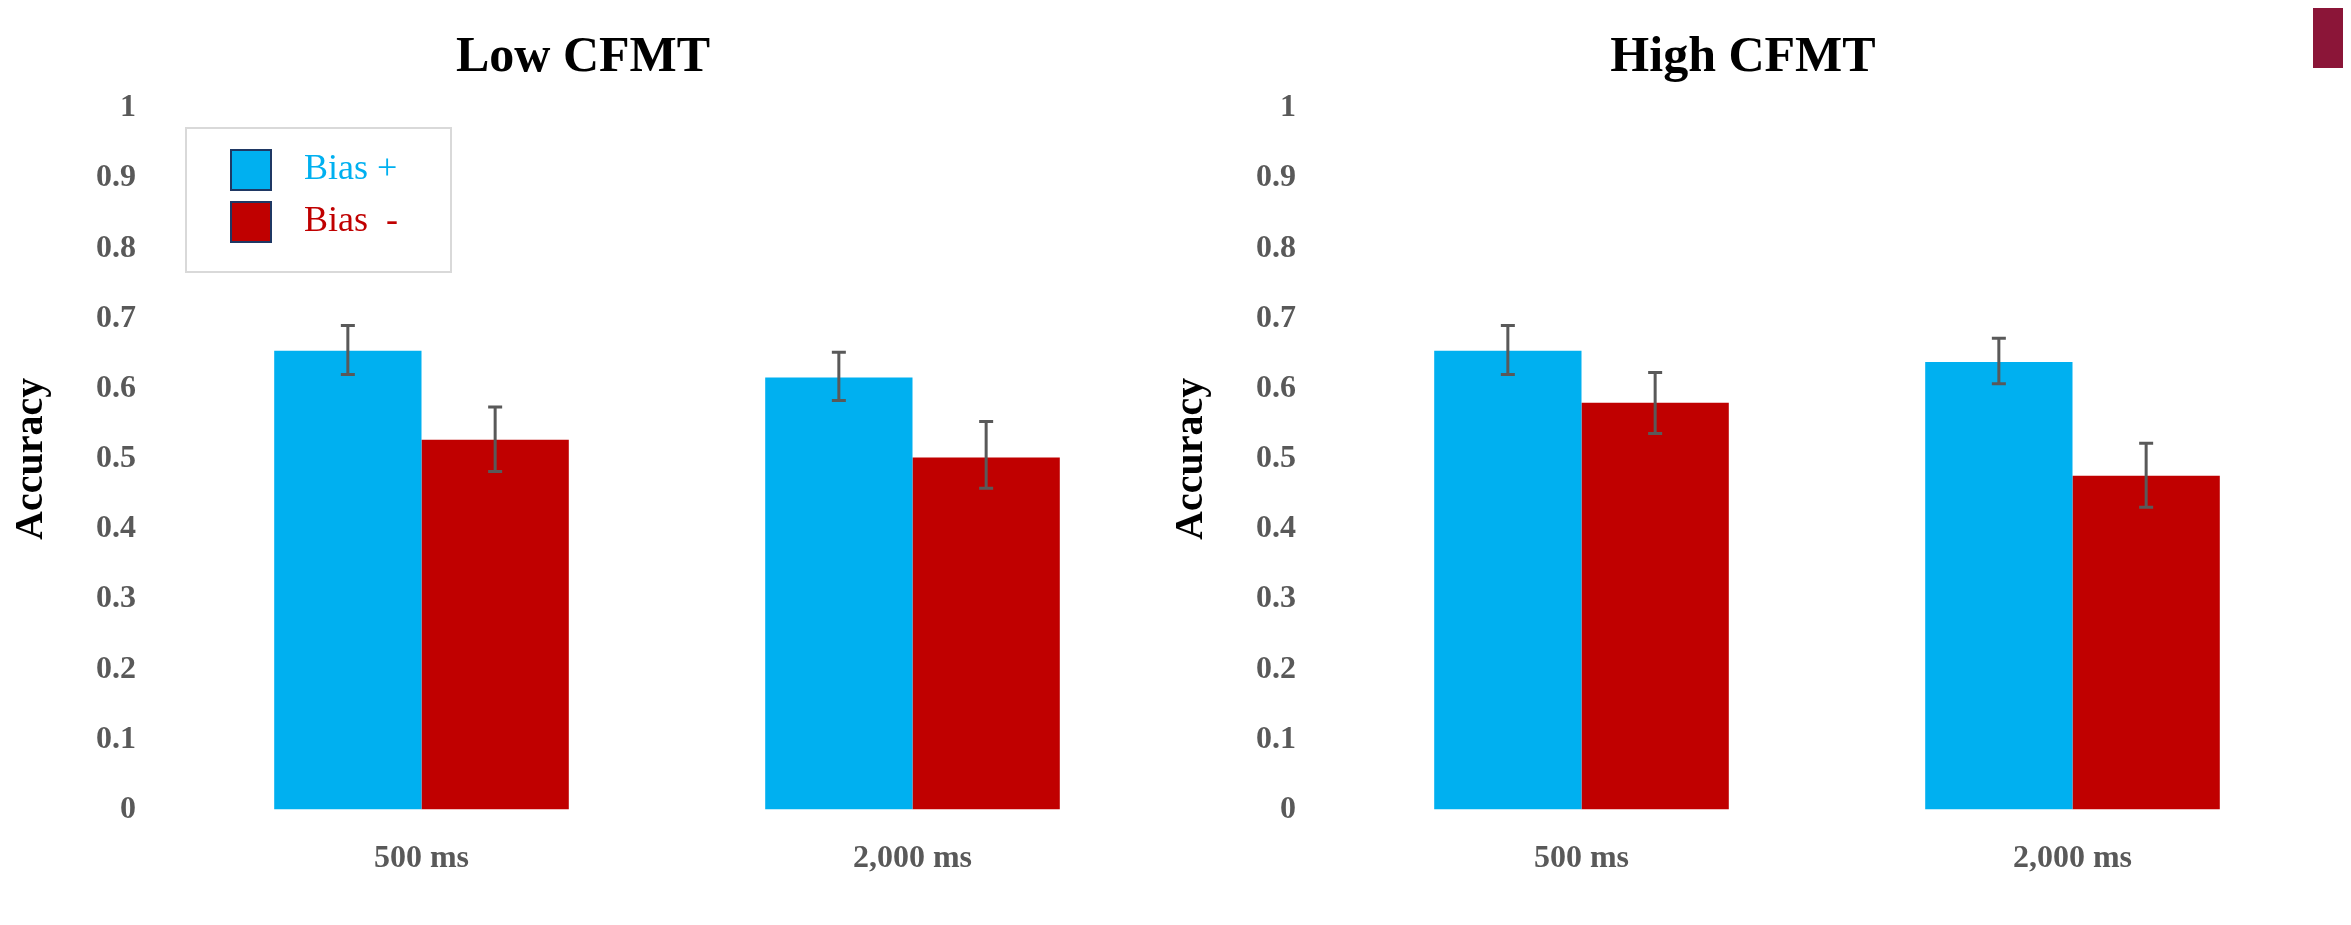  I want to click on chart-title: Low CFMT, so click(583, 53).